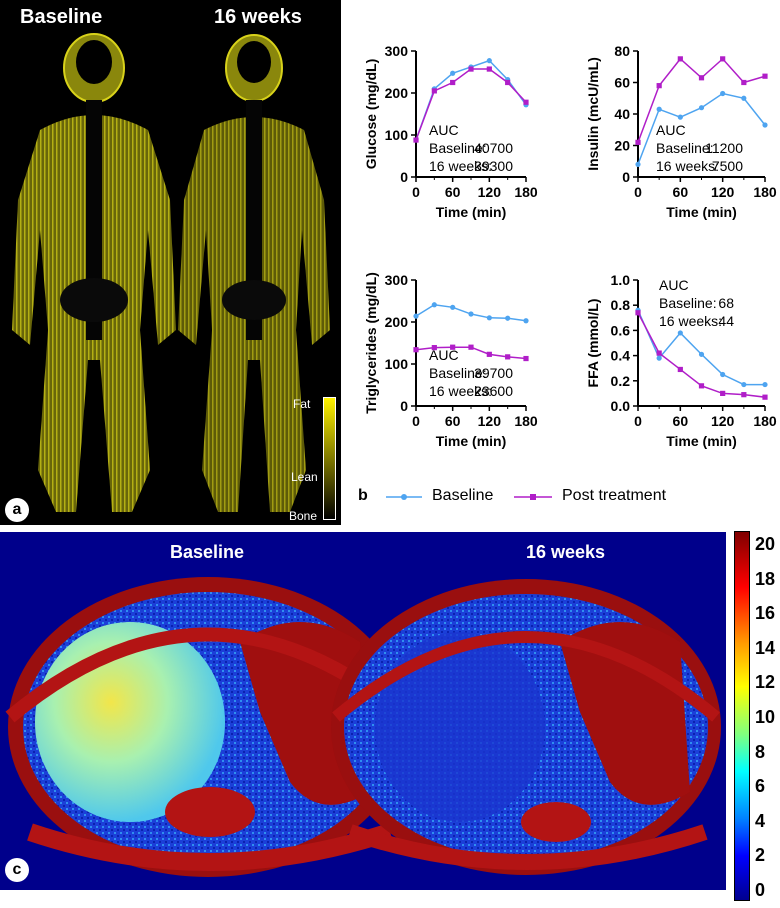  Describe the element at coordinates (258, 17) in the screenshot. I see `panel-a-title-16-weeks: 16 weeks` at that location.